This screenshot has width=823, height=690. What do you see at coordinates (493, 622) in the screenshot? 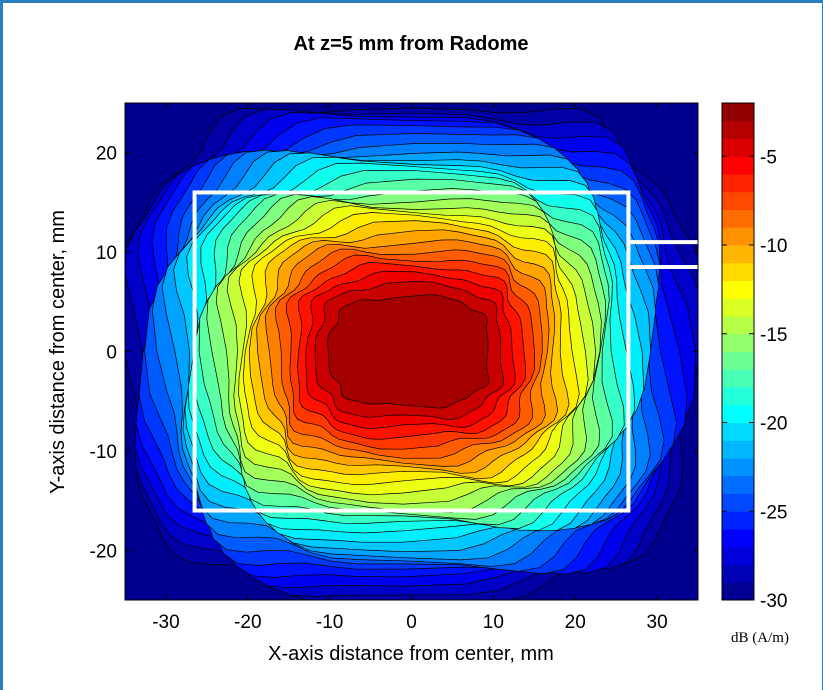
I see `x-tick-label: 10` at bounding box center [493, 622].